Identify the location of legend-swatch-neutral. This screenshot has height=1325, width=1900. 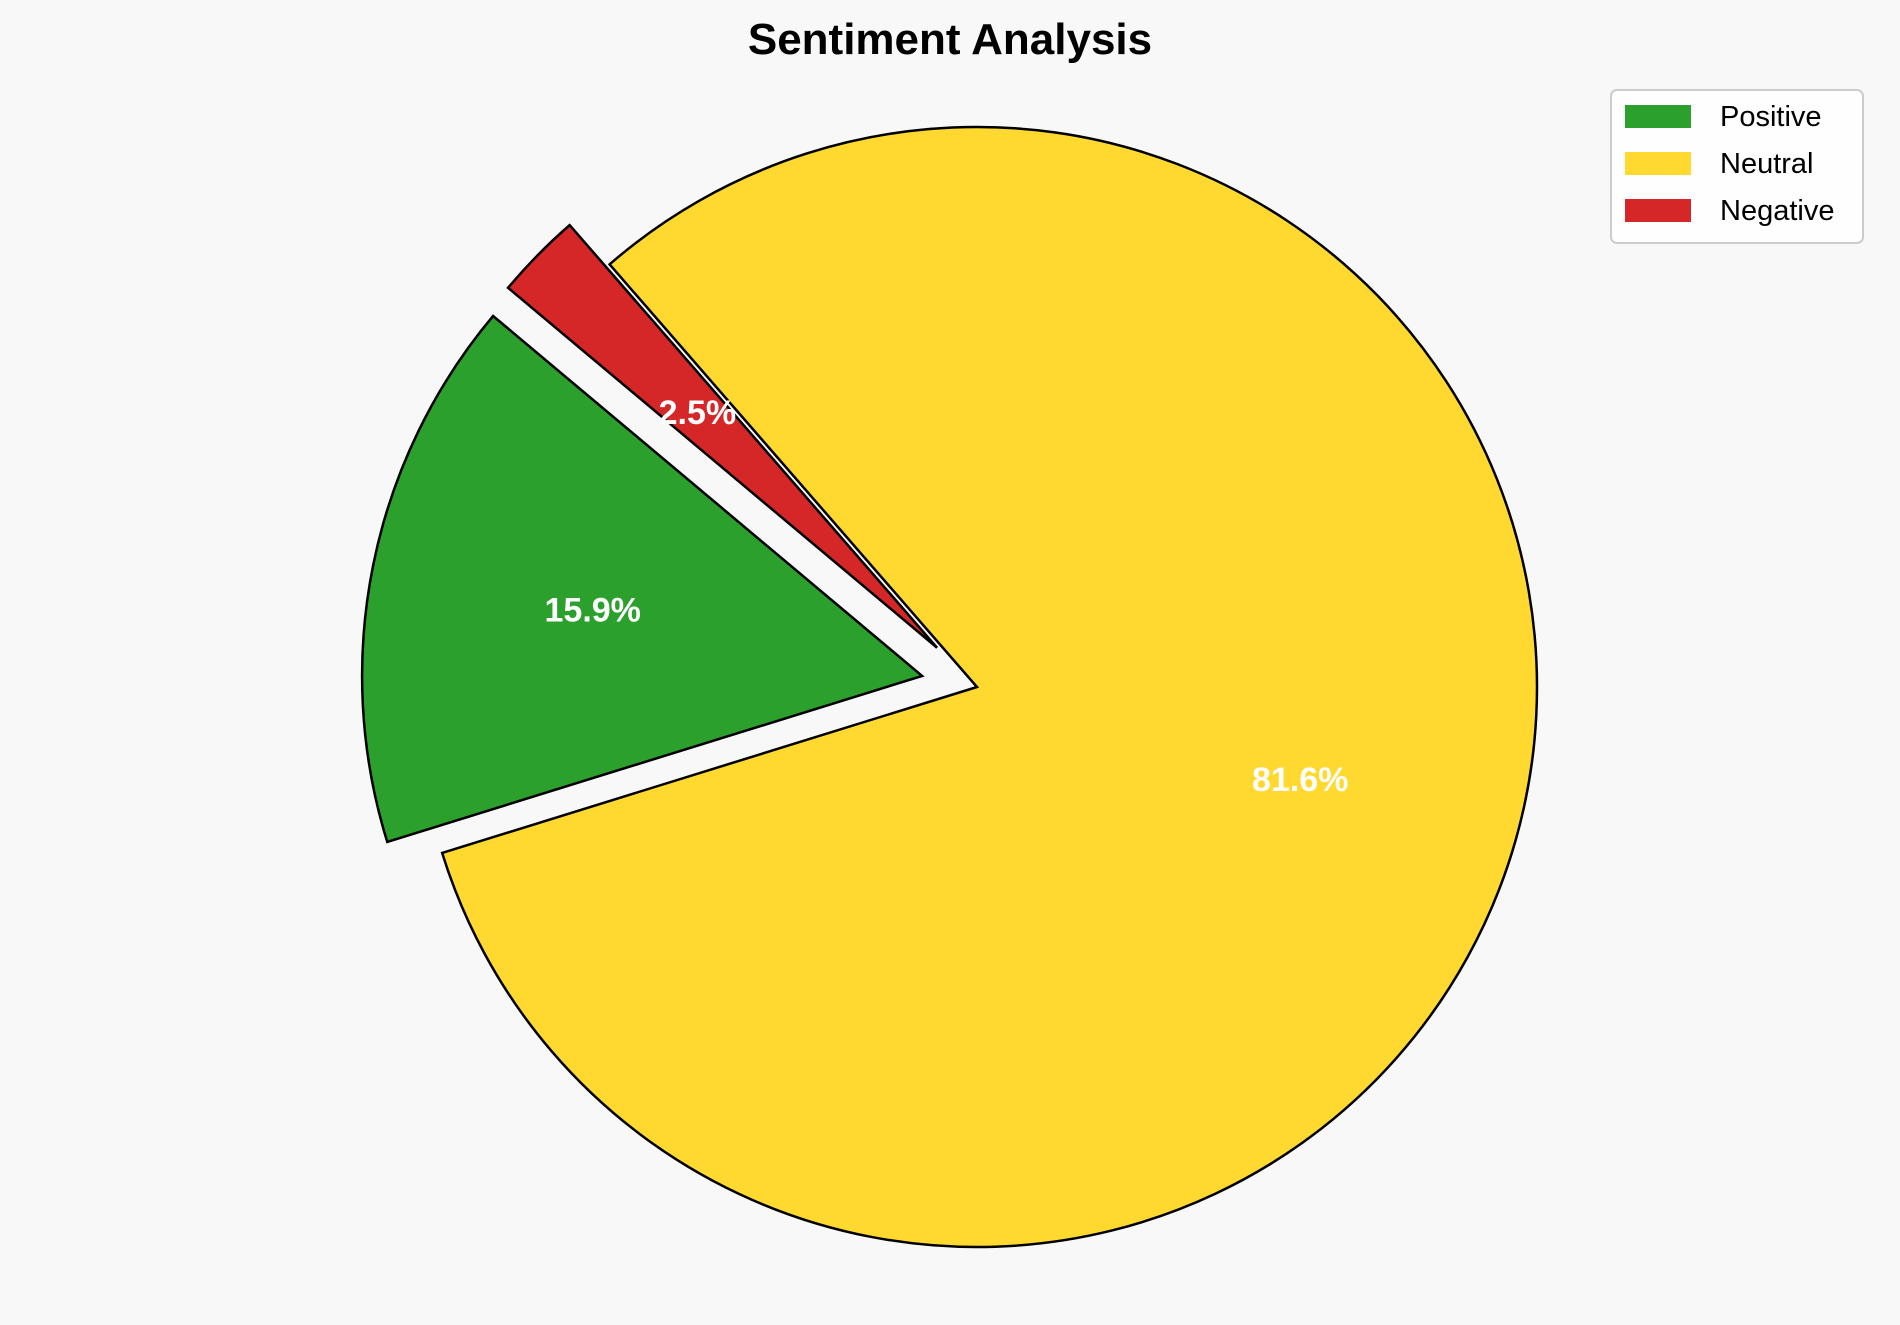
(1658, 163).